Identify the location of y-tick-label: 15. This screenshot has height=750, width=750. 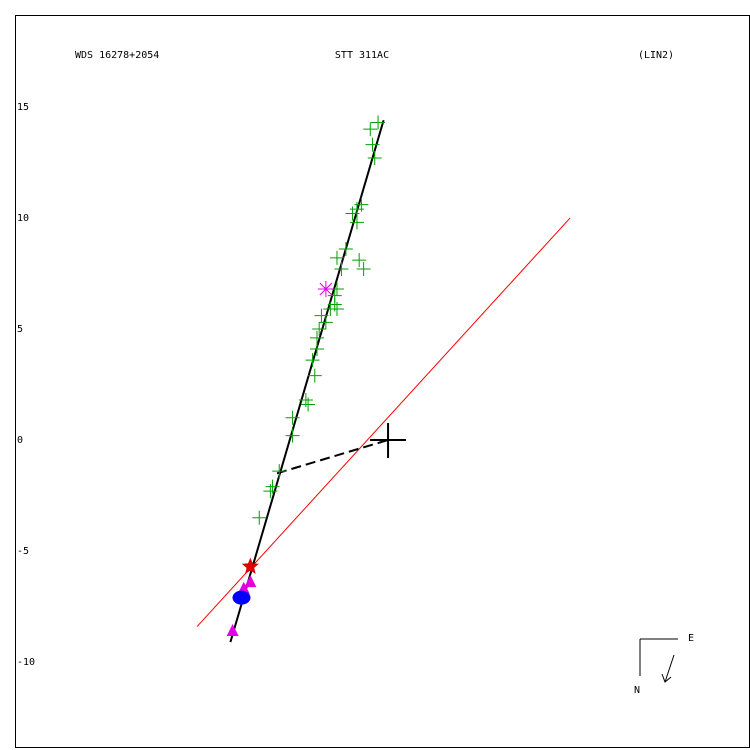
(23, 107).